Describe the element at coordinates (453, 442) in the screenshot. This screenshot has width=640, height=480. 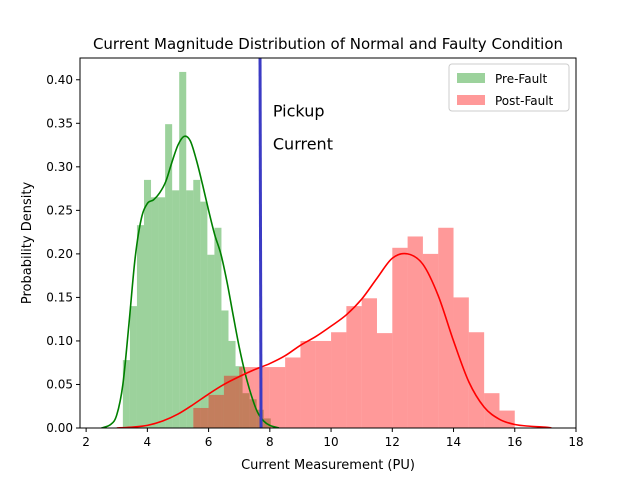
I see `x-tick-label: 14` at that location.